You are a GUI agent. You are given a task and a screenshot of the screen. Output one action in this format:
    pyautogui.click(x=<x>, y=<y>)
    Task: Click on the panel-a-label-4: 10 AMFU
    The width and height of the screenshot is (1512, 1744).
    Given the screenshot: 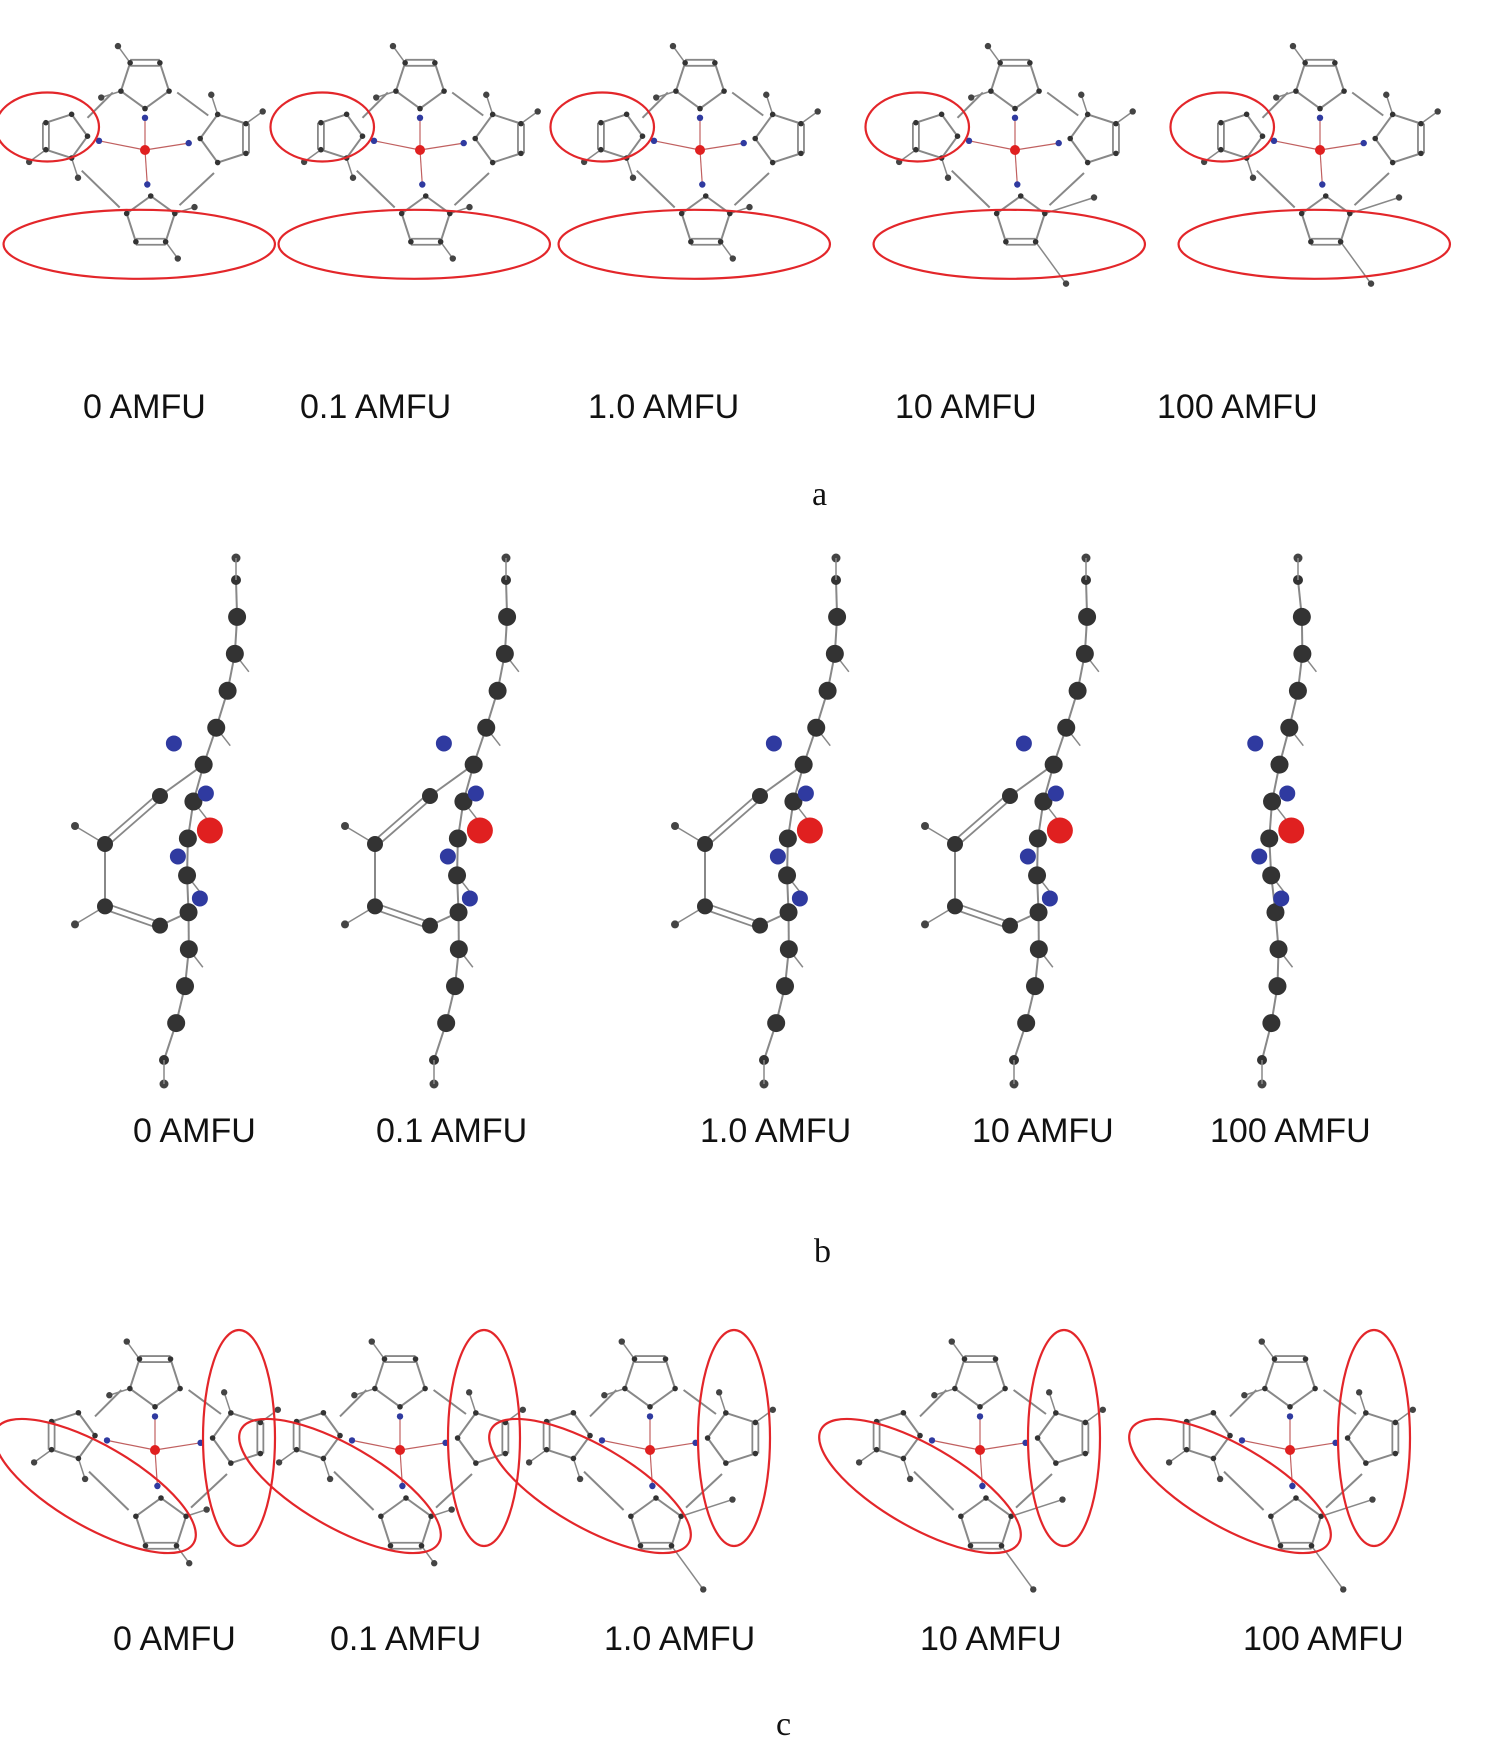 What is the action you would take?
    pyautogui.click(x=966, y=407)
    